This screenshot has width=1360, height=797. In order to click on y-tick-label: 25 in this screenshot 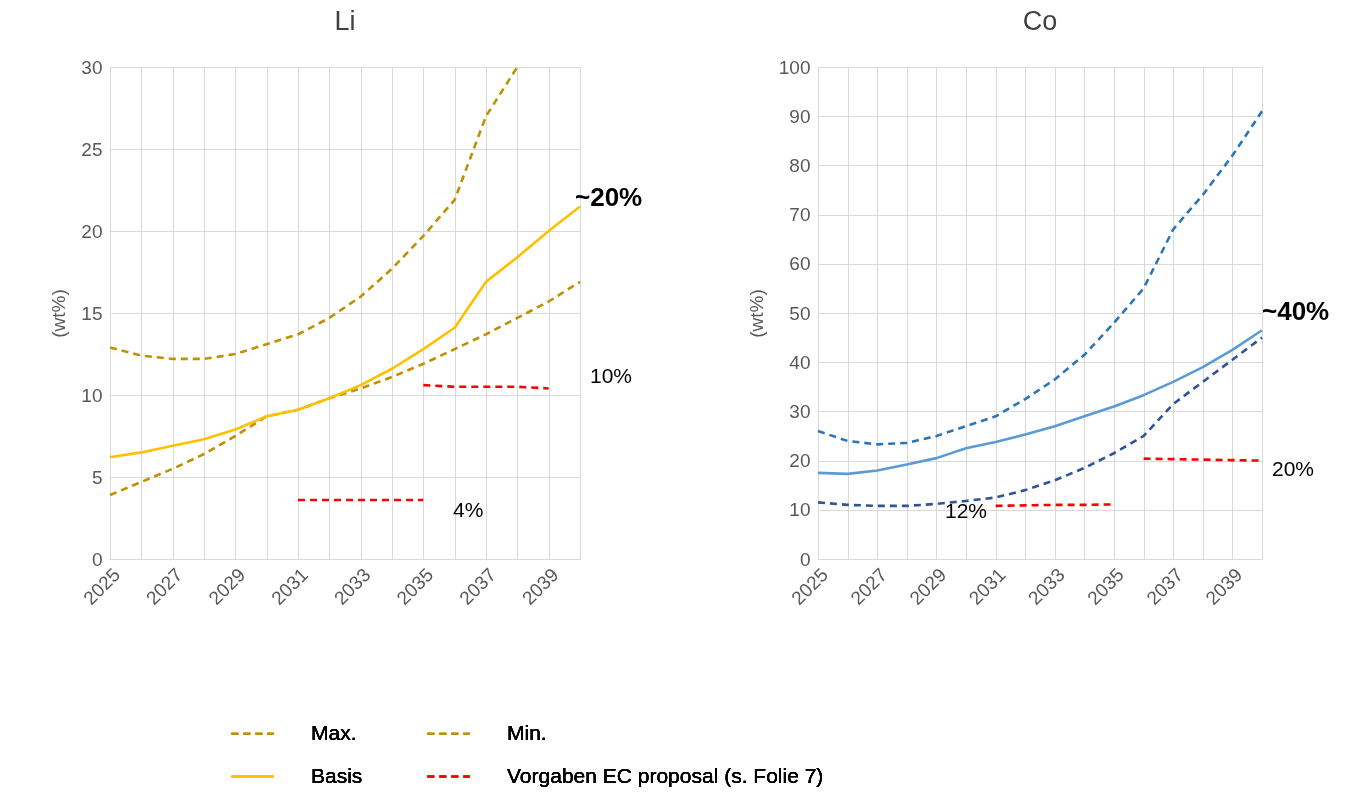, I will do `click(92, 149)`.